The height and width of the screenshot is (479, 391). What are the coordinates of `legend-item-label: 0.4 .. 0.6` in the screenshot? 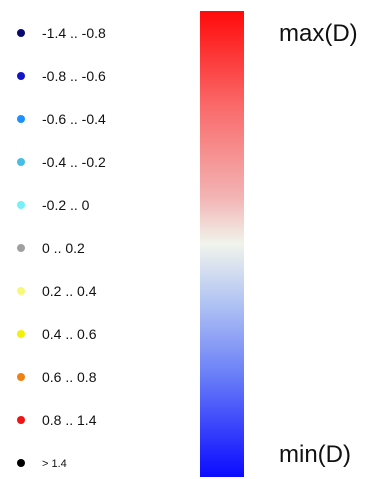 It's located at (69, 334).